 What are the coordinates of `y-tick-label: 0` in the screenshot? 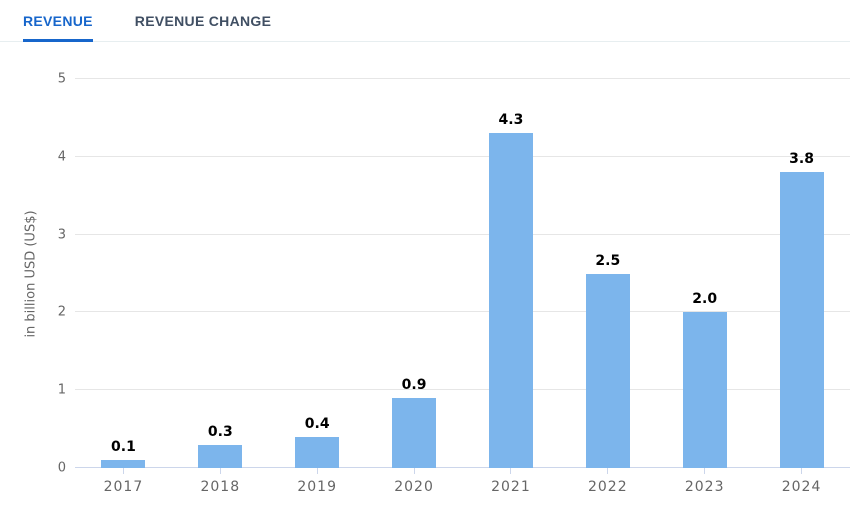 It's located at (61, 468).